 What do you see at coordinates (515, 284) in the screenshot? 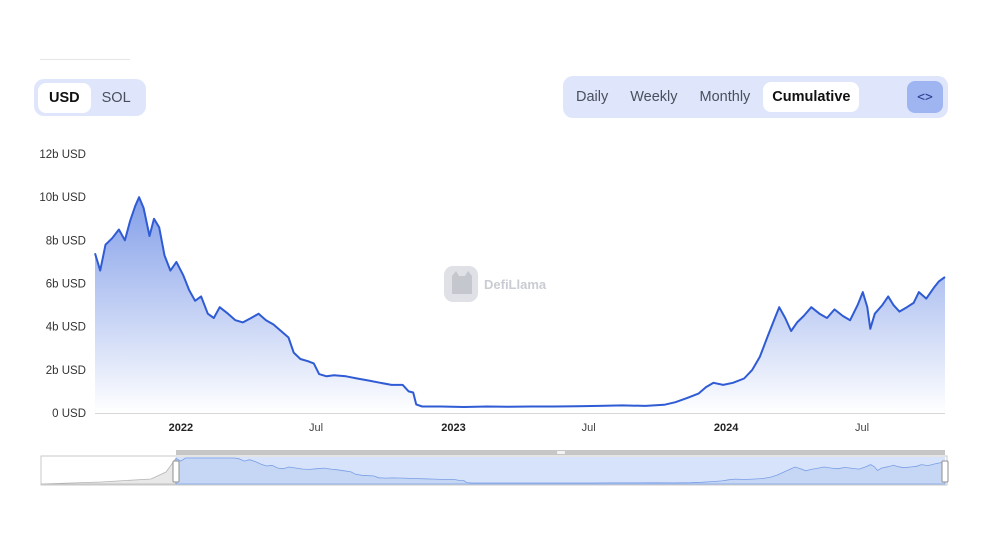
I see `watermark-text: DefiLlama` at bounding box center [515, 284].